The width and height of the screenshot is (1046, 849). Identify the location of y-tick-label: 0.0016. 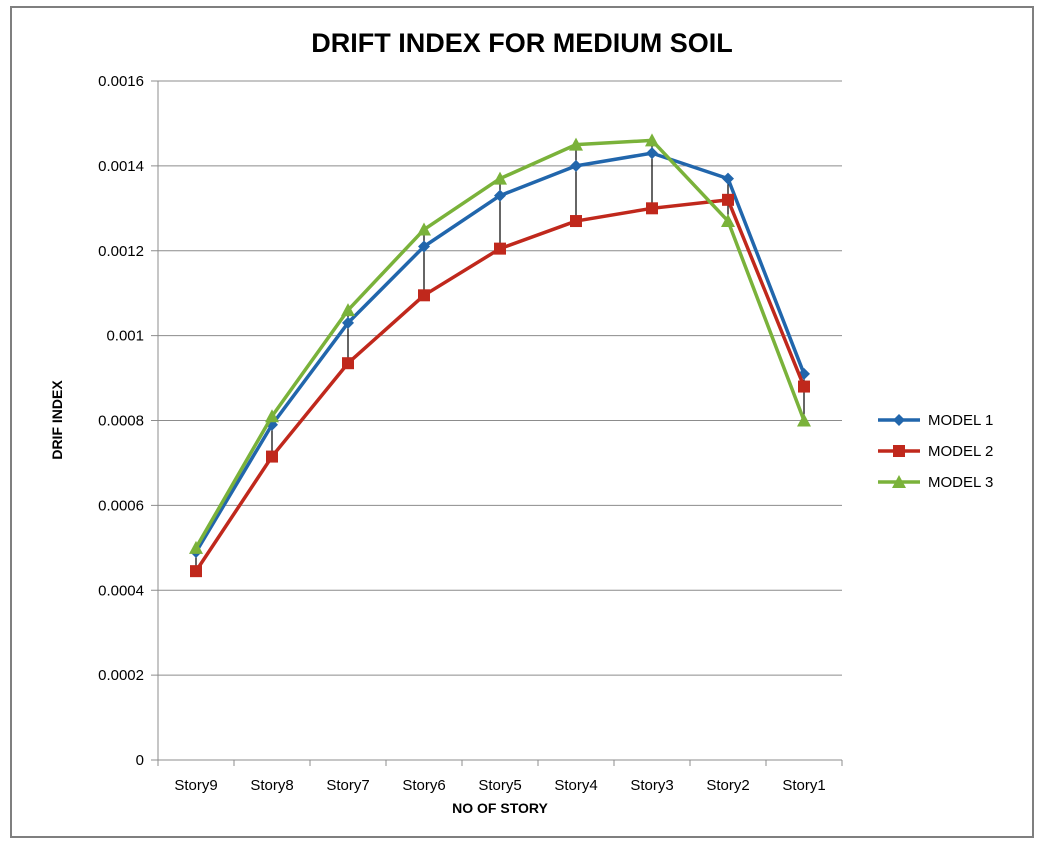
(121, 81).